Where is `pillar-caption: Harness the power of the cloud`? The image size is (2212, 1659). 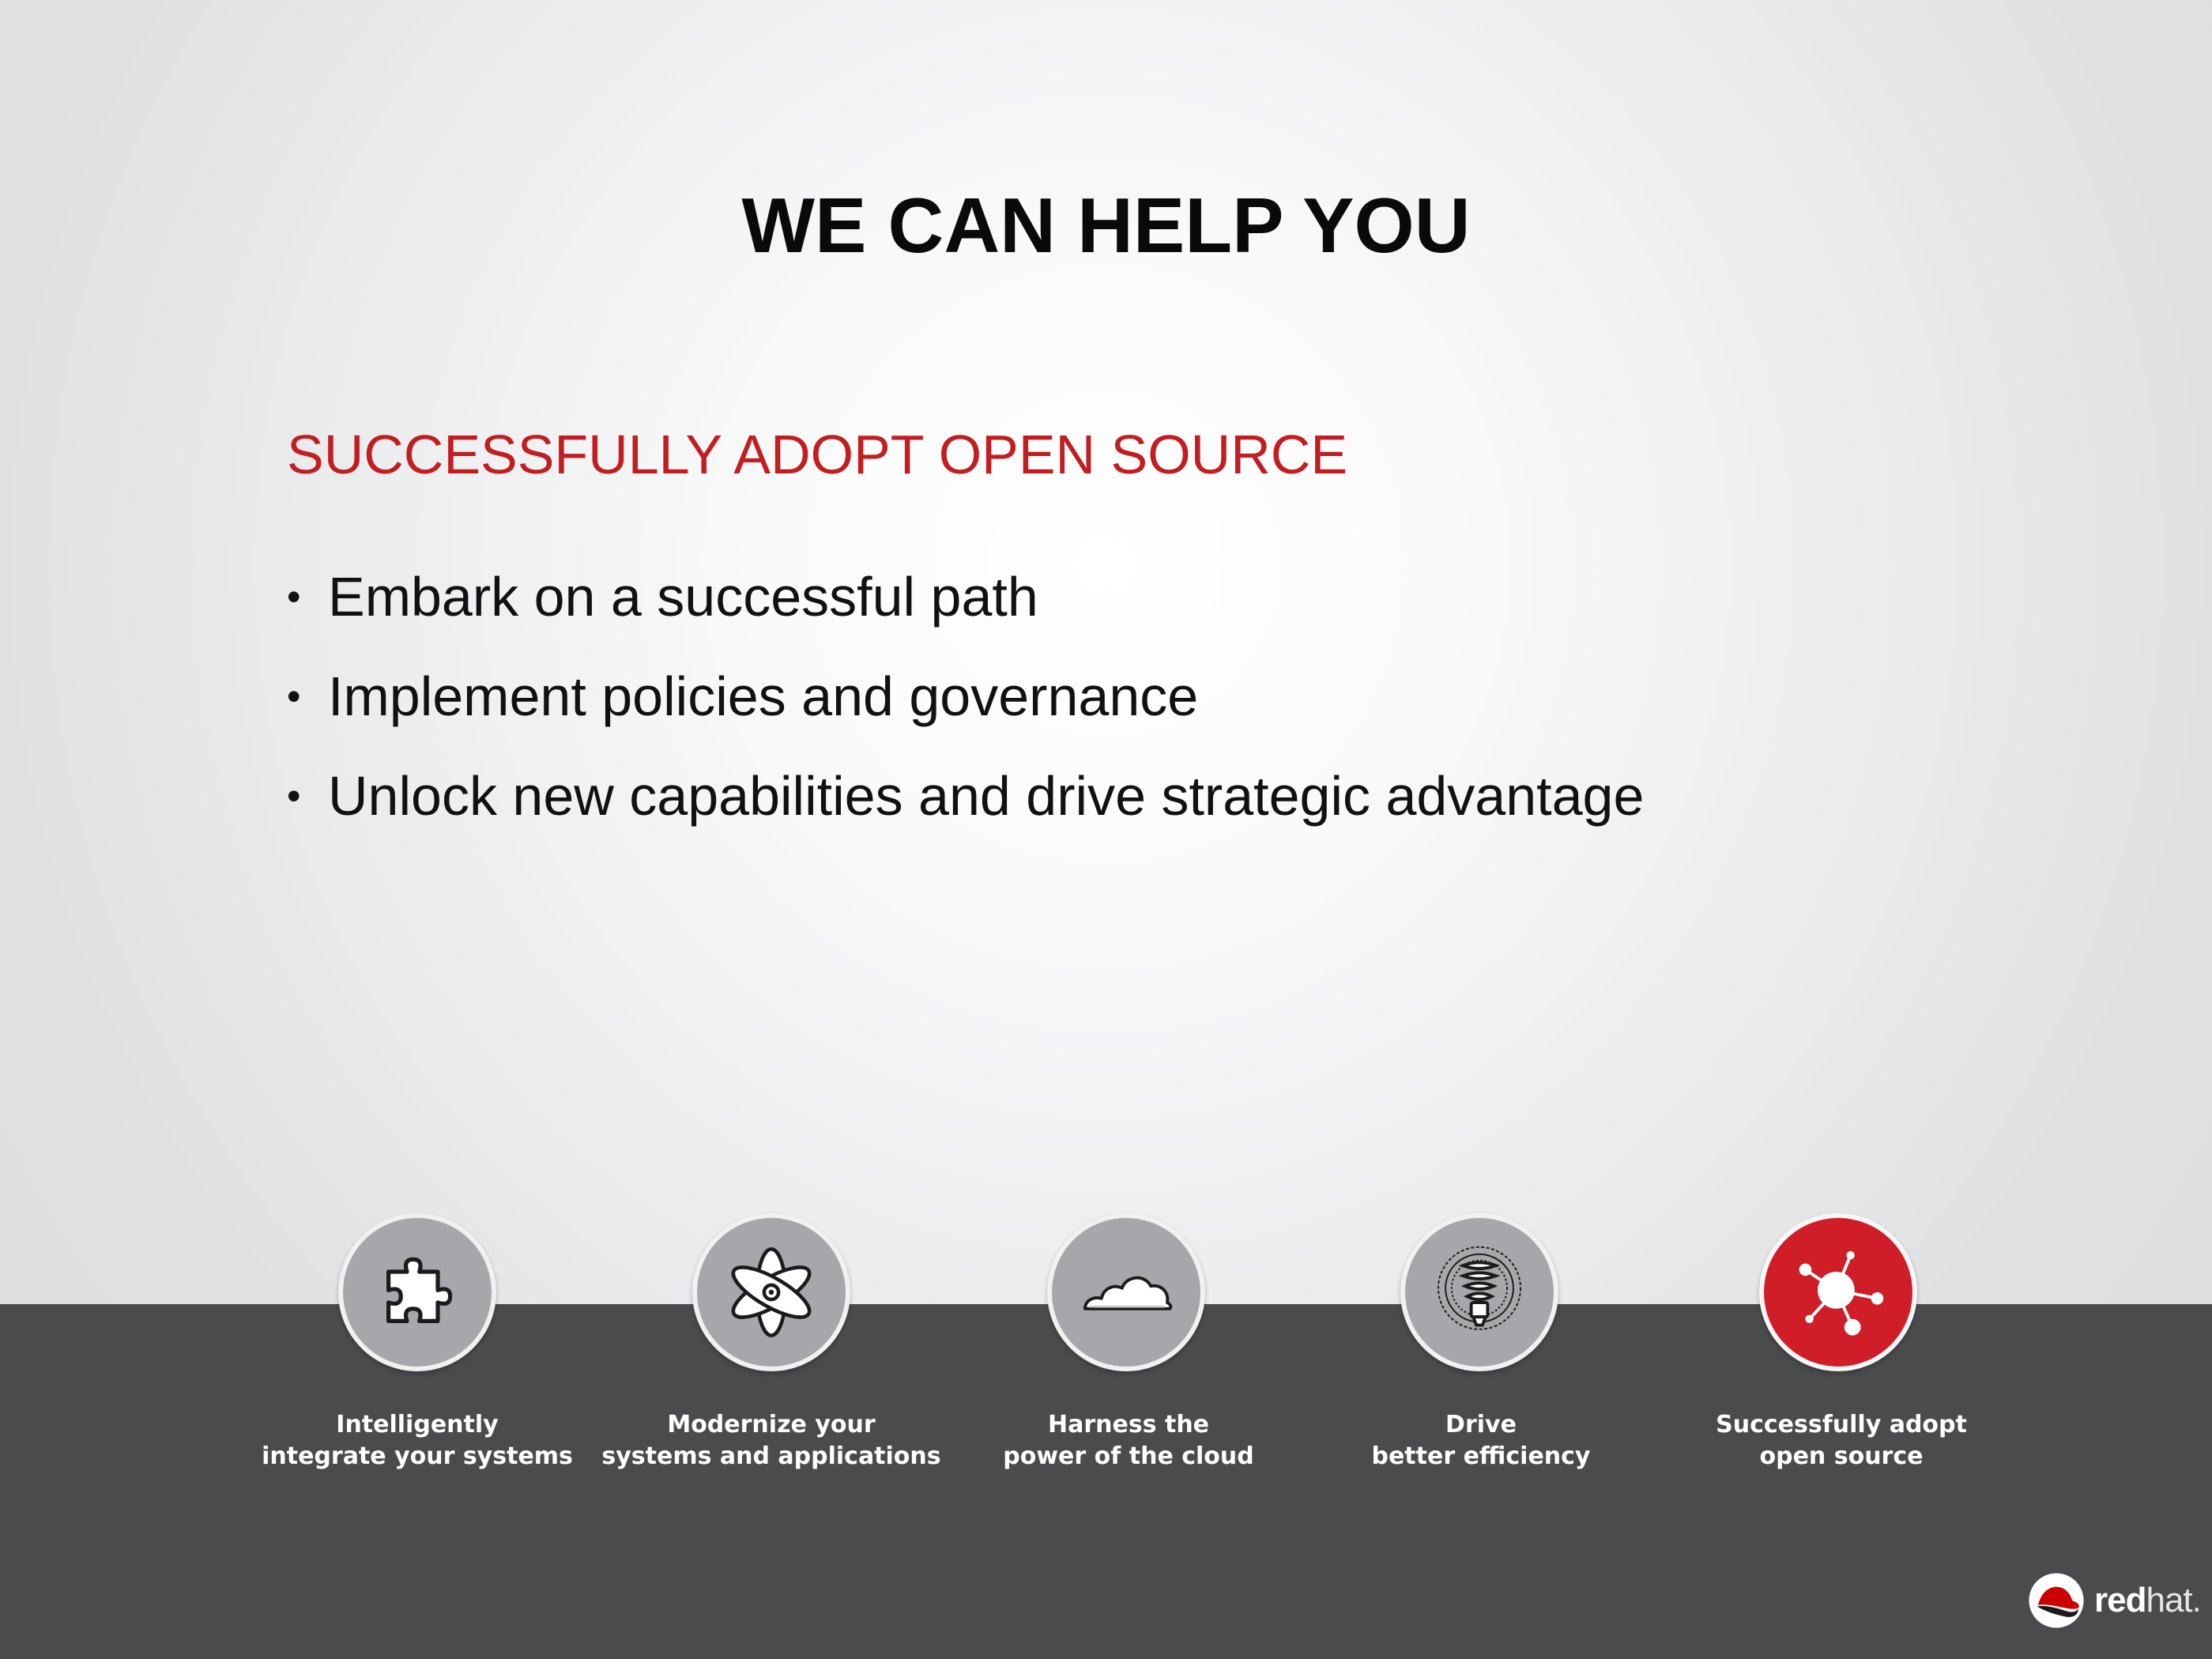 pillar-caption: Harness the power of the cloud is located at coordinates (1128, 1440).